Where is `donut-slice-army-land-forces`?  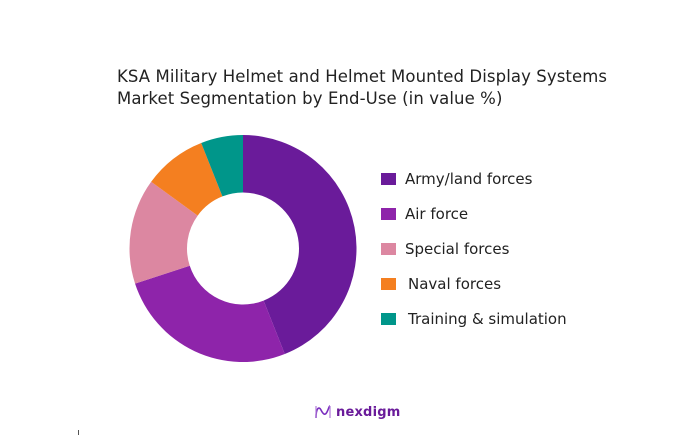
donut-slice-army-land-forces is located at coordinates (300, 245).